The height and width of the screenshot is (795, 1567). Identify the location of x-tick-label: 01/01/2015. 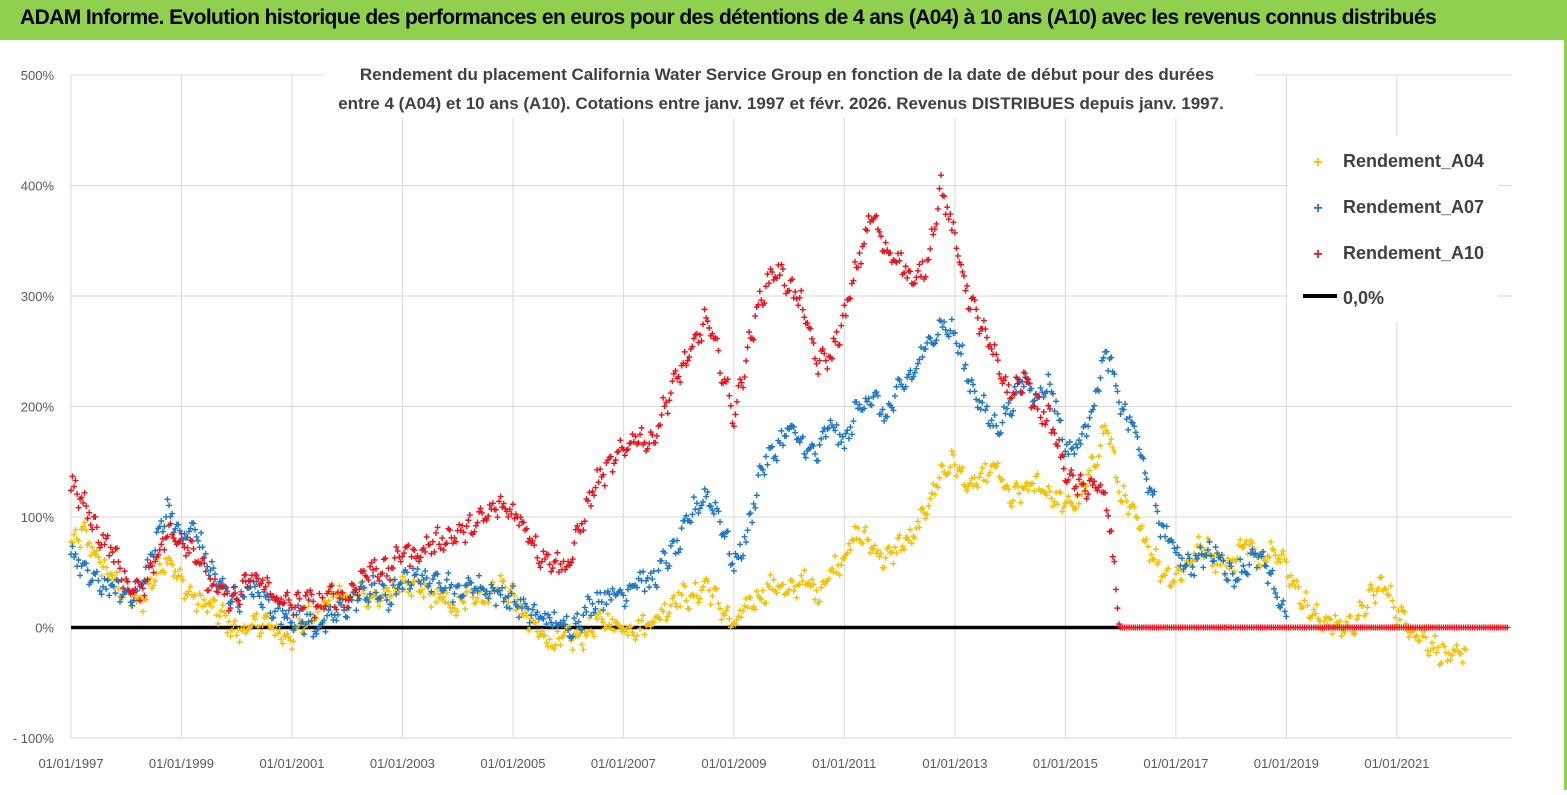
(1065, 763).